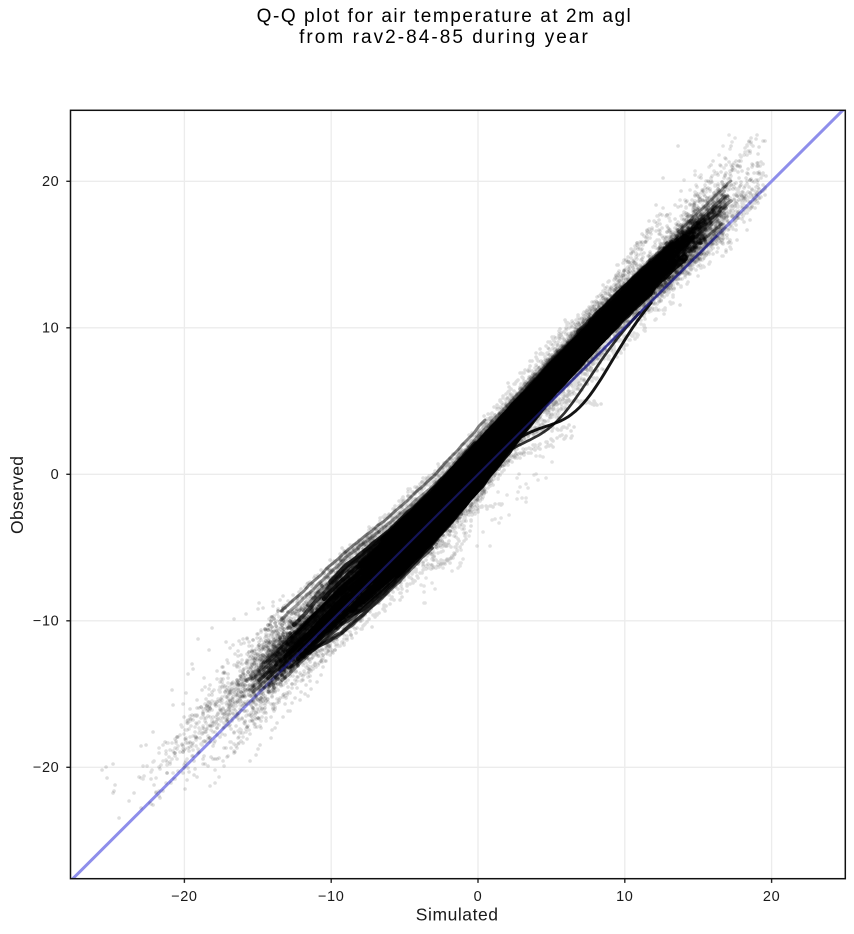 This screenshot has height=934, width=854. I want to click on svg-text: Observed, so click(17, 495).